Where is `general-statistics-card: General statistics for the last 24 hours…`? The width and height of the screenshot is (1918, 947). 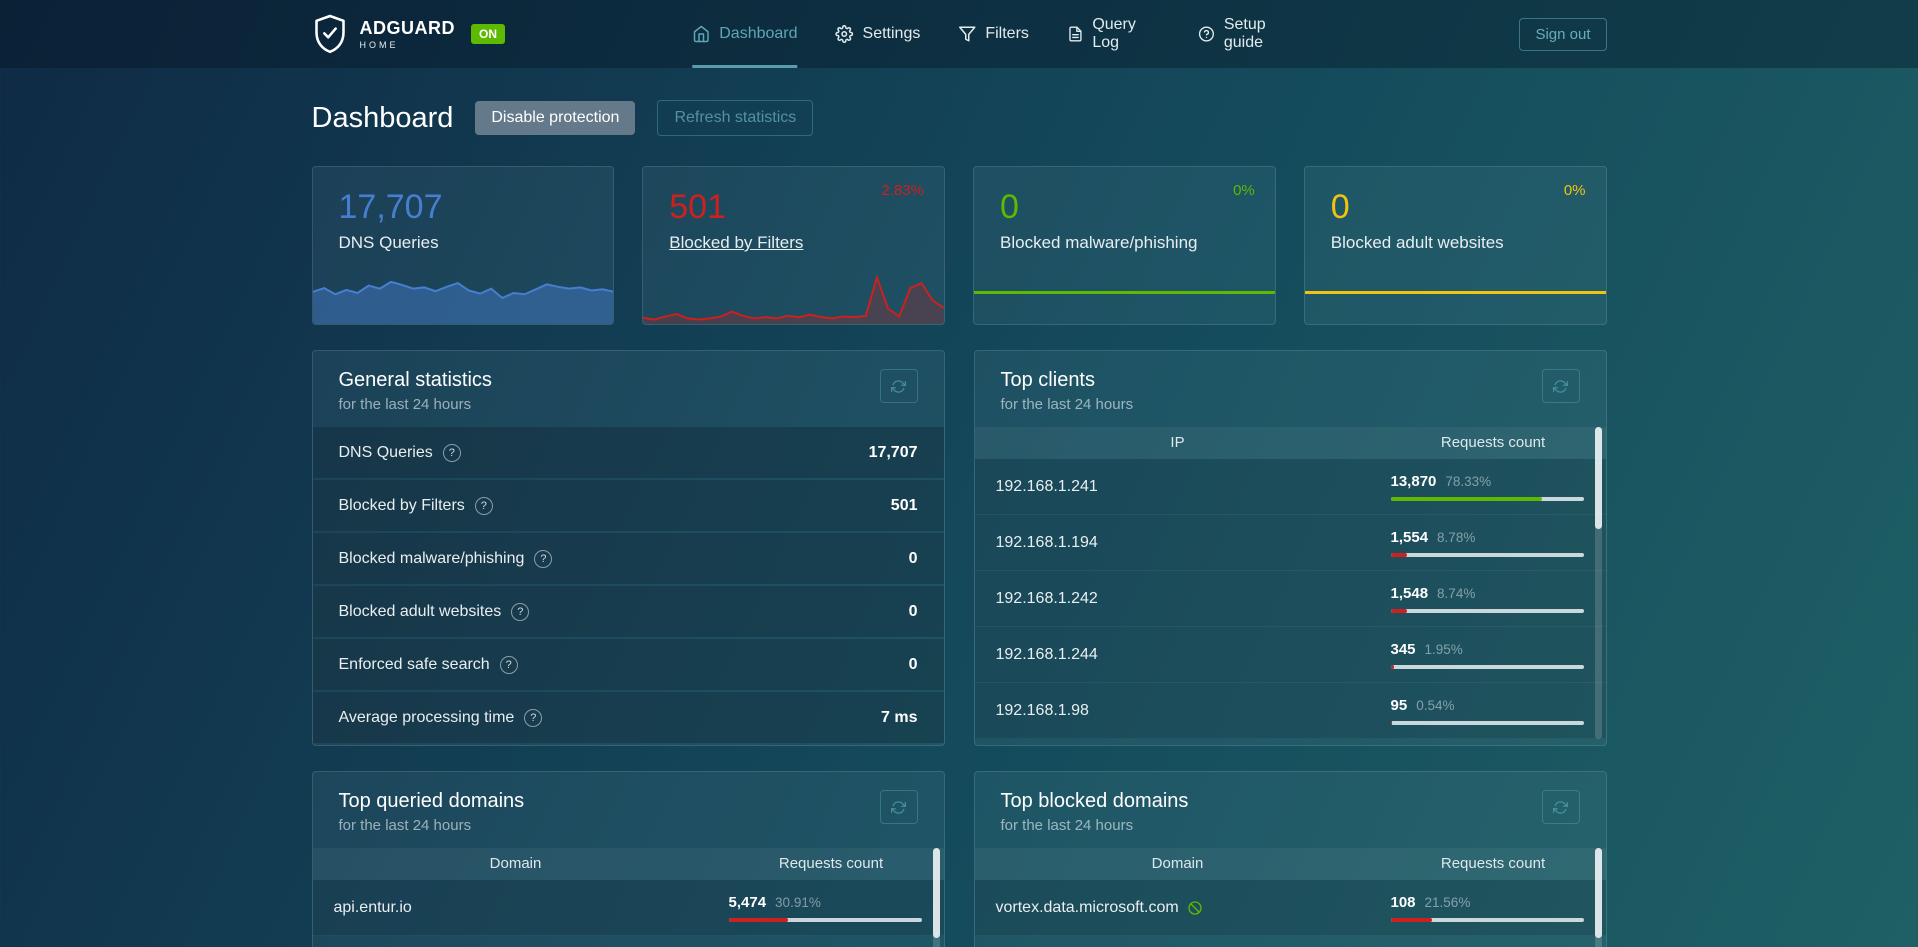 general-statistics-card: General statistics for the last 24 hours… is located at coordinates (628, 548).